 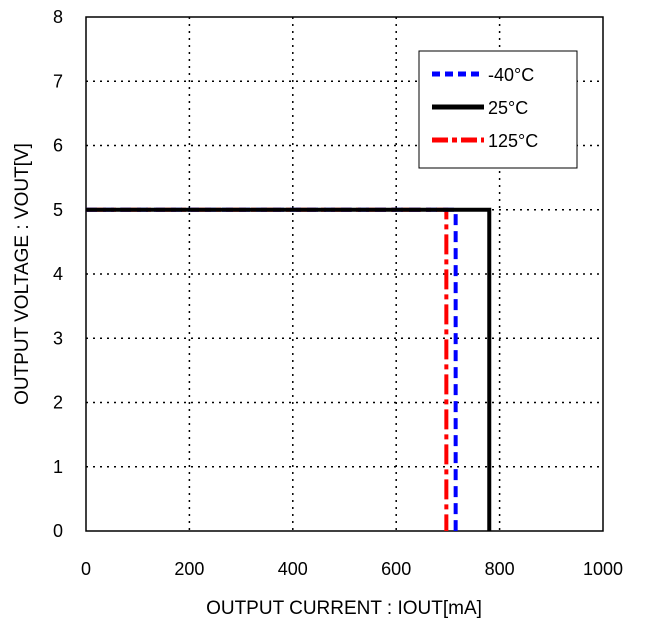 I want to click on legend: -40°C 25°C 125°C, so click(x=498, y=109).